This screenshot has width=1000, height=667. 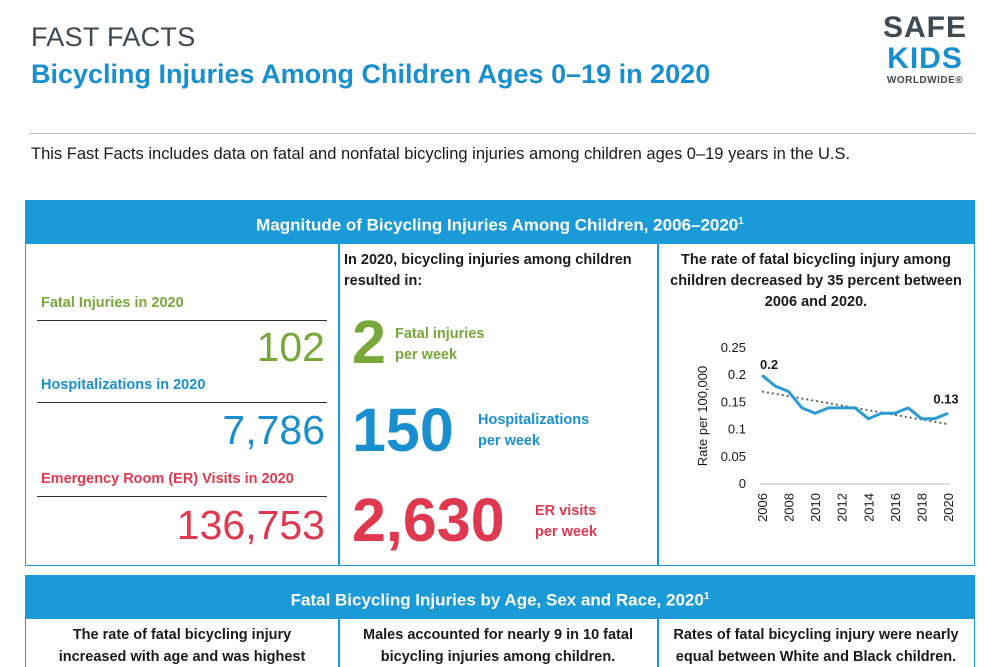 I want to click on fatal-per-week-desc: Fatal injuries per week, so click(x=439, y=345).